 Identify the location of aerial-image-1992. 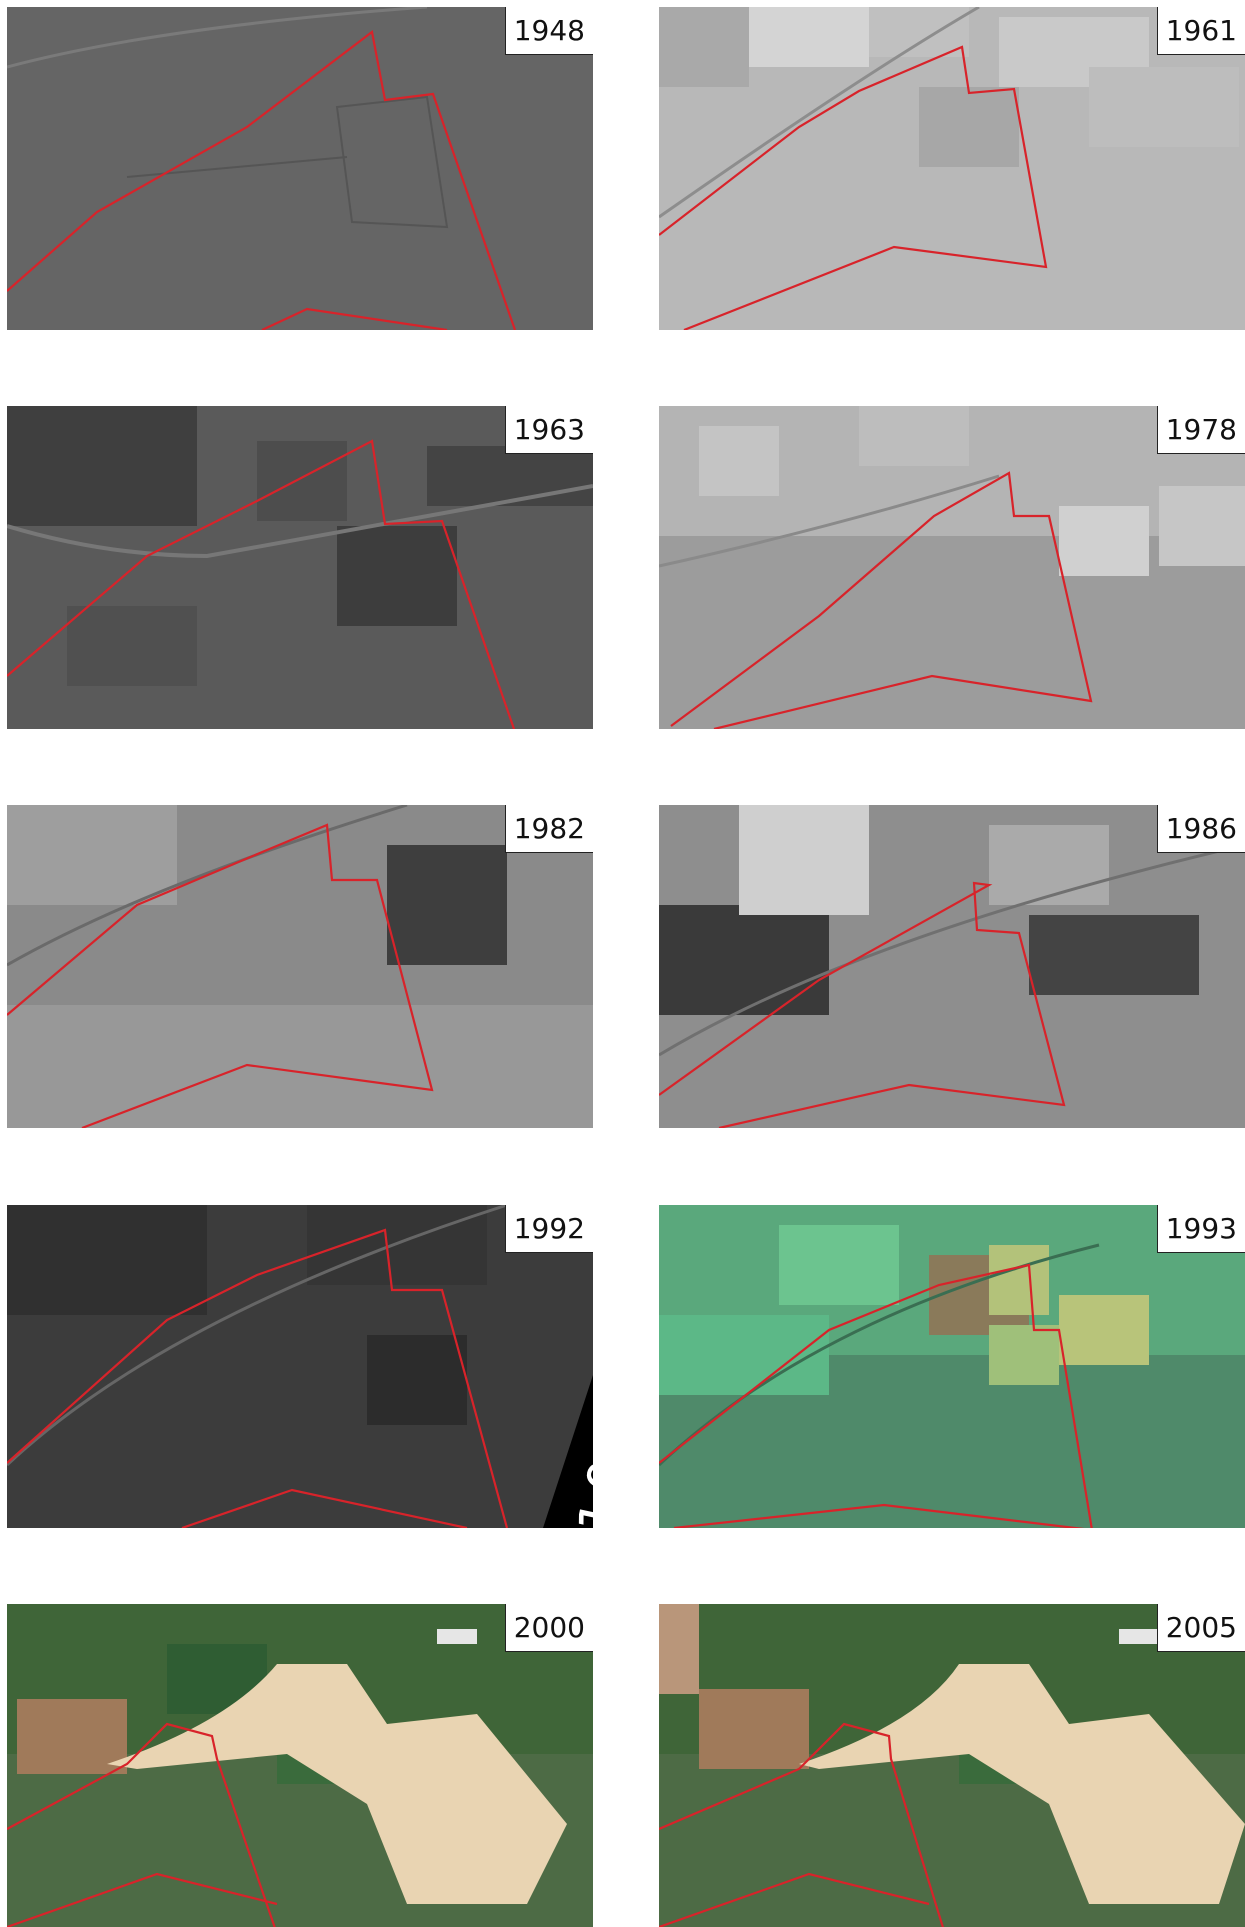
(300, 1366).